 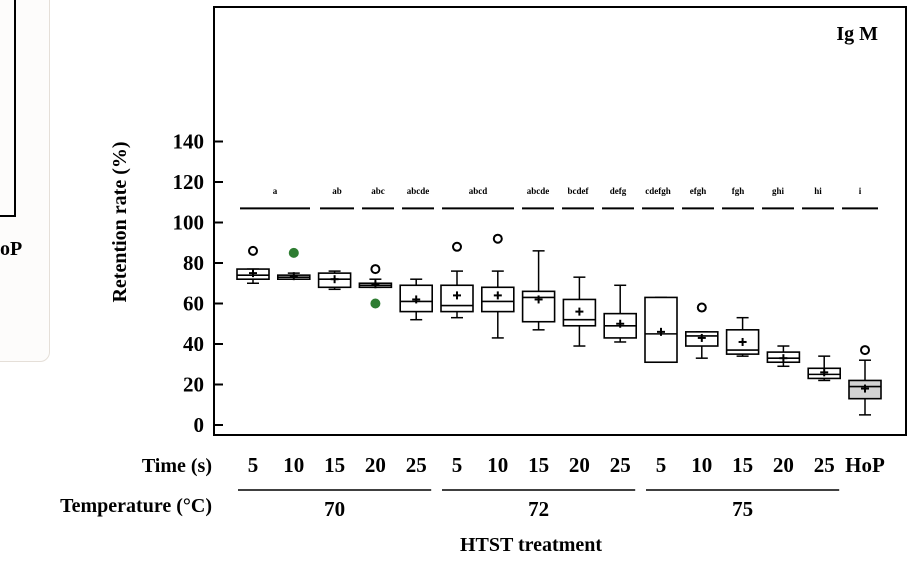 I want to click on significance-letter: efgh, so click(x=698, y=191).